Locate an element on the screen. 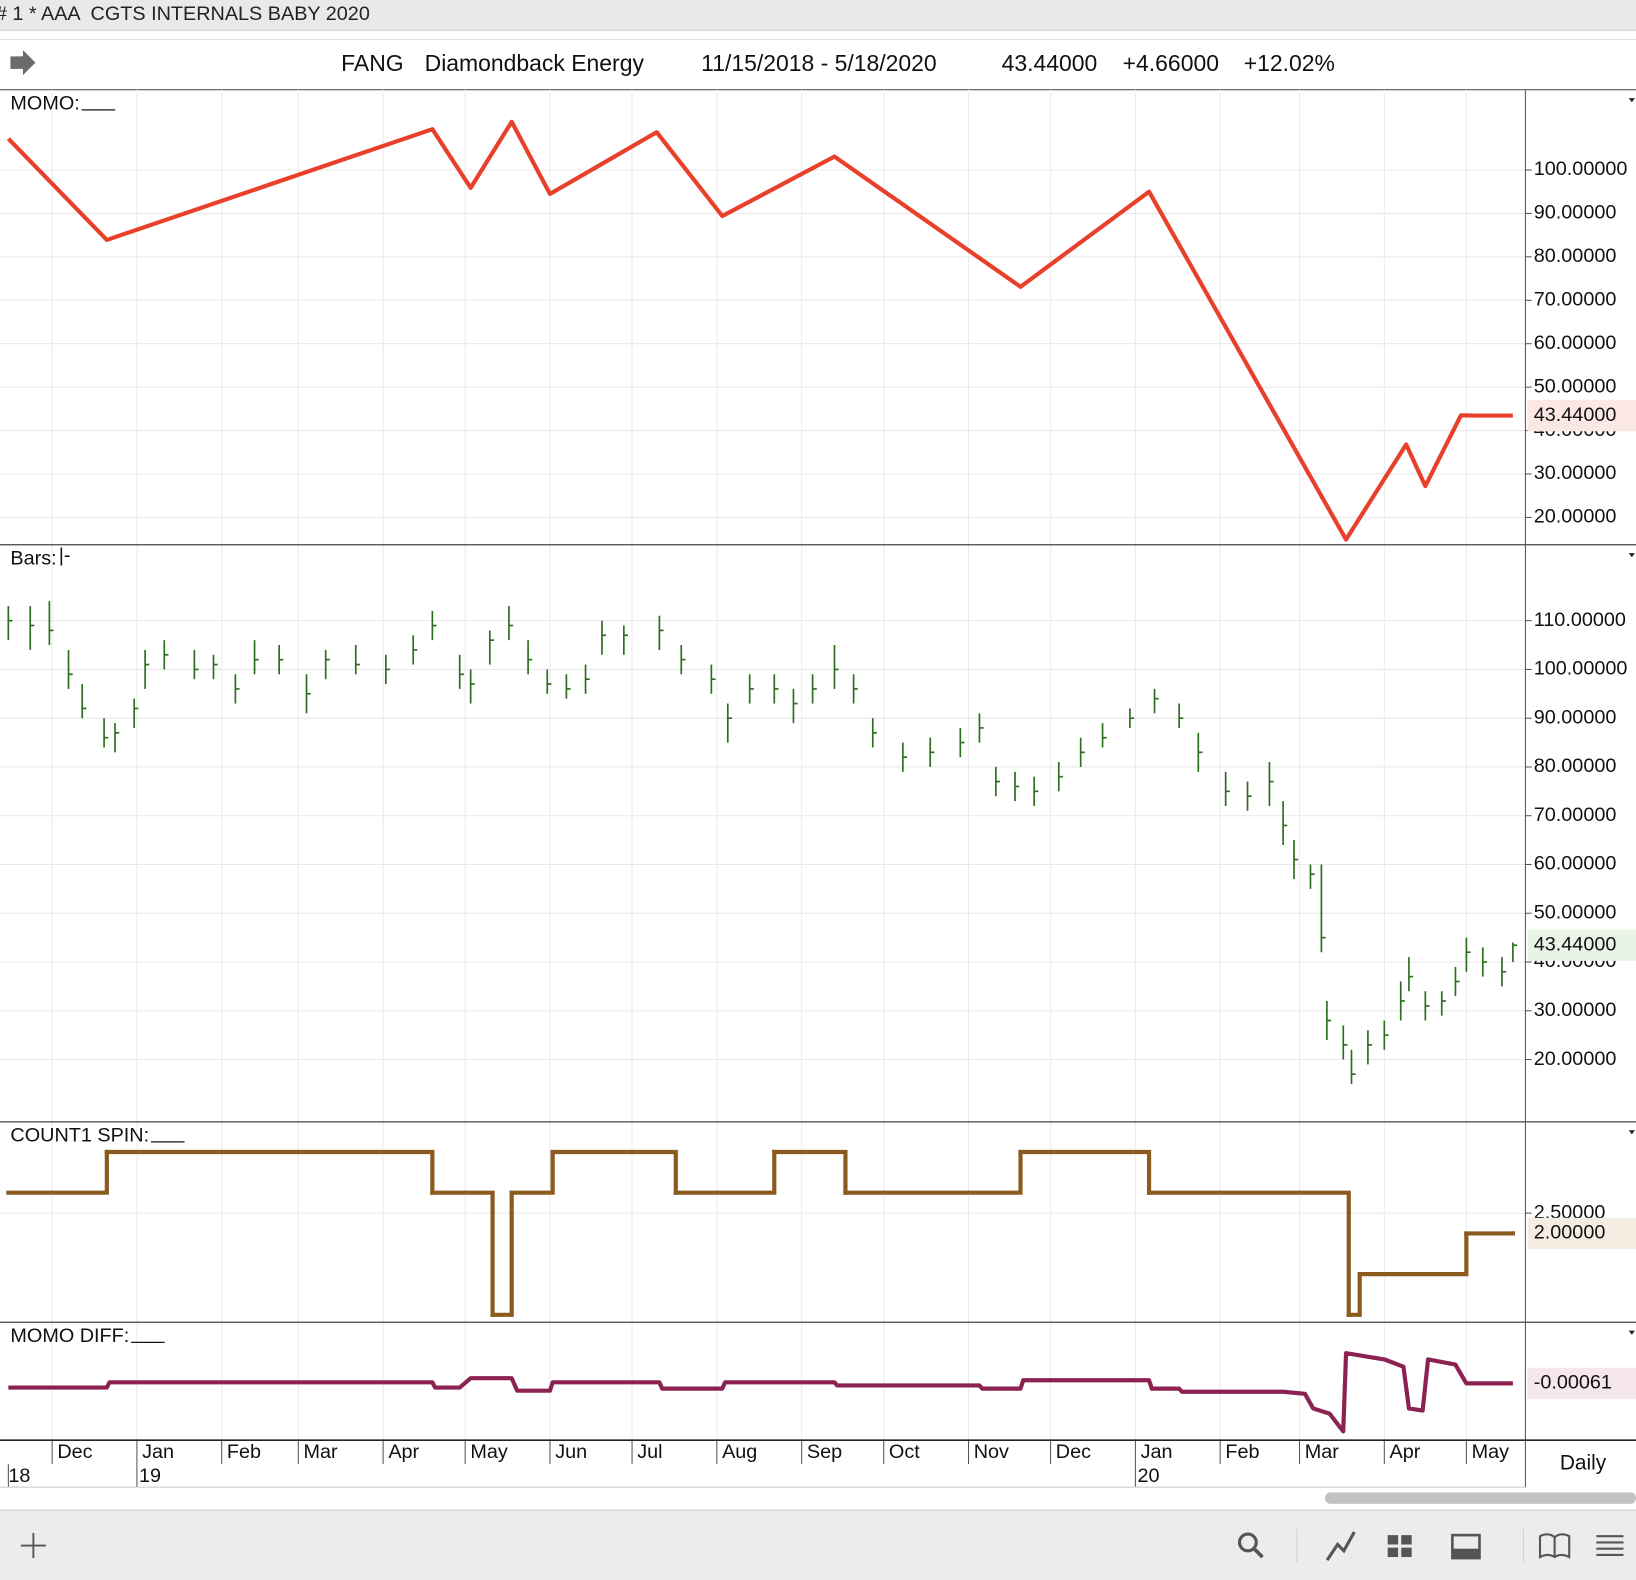  x-tick-label: Jul is located at coordinates (649, 1452).